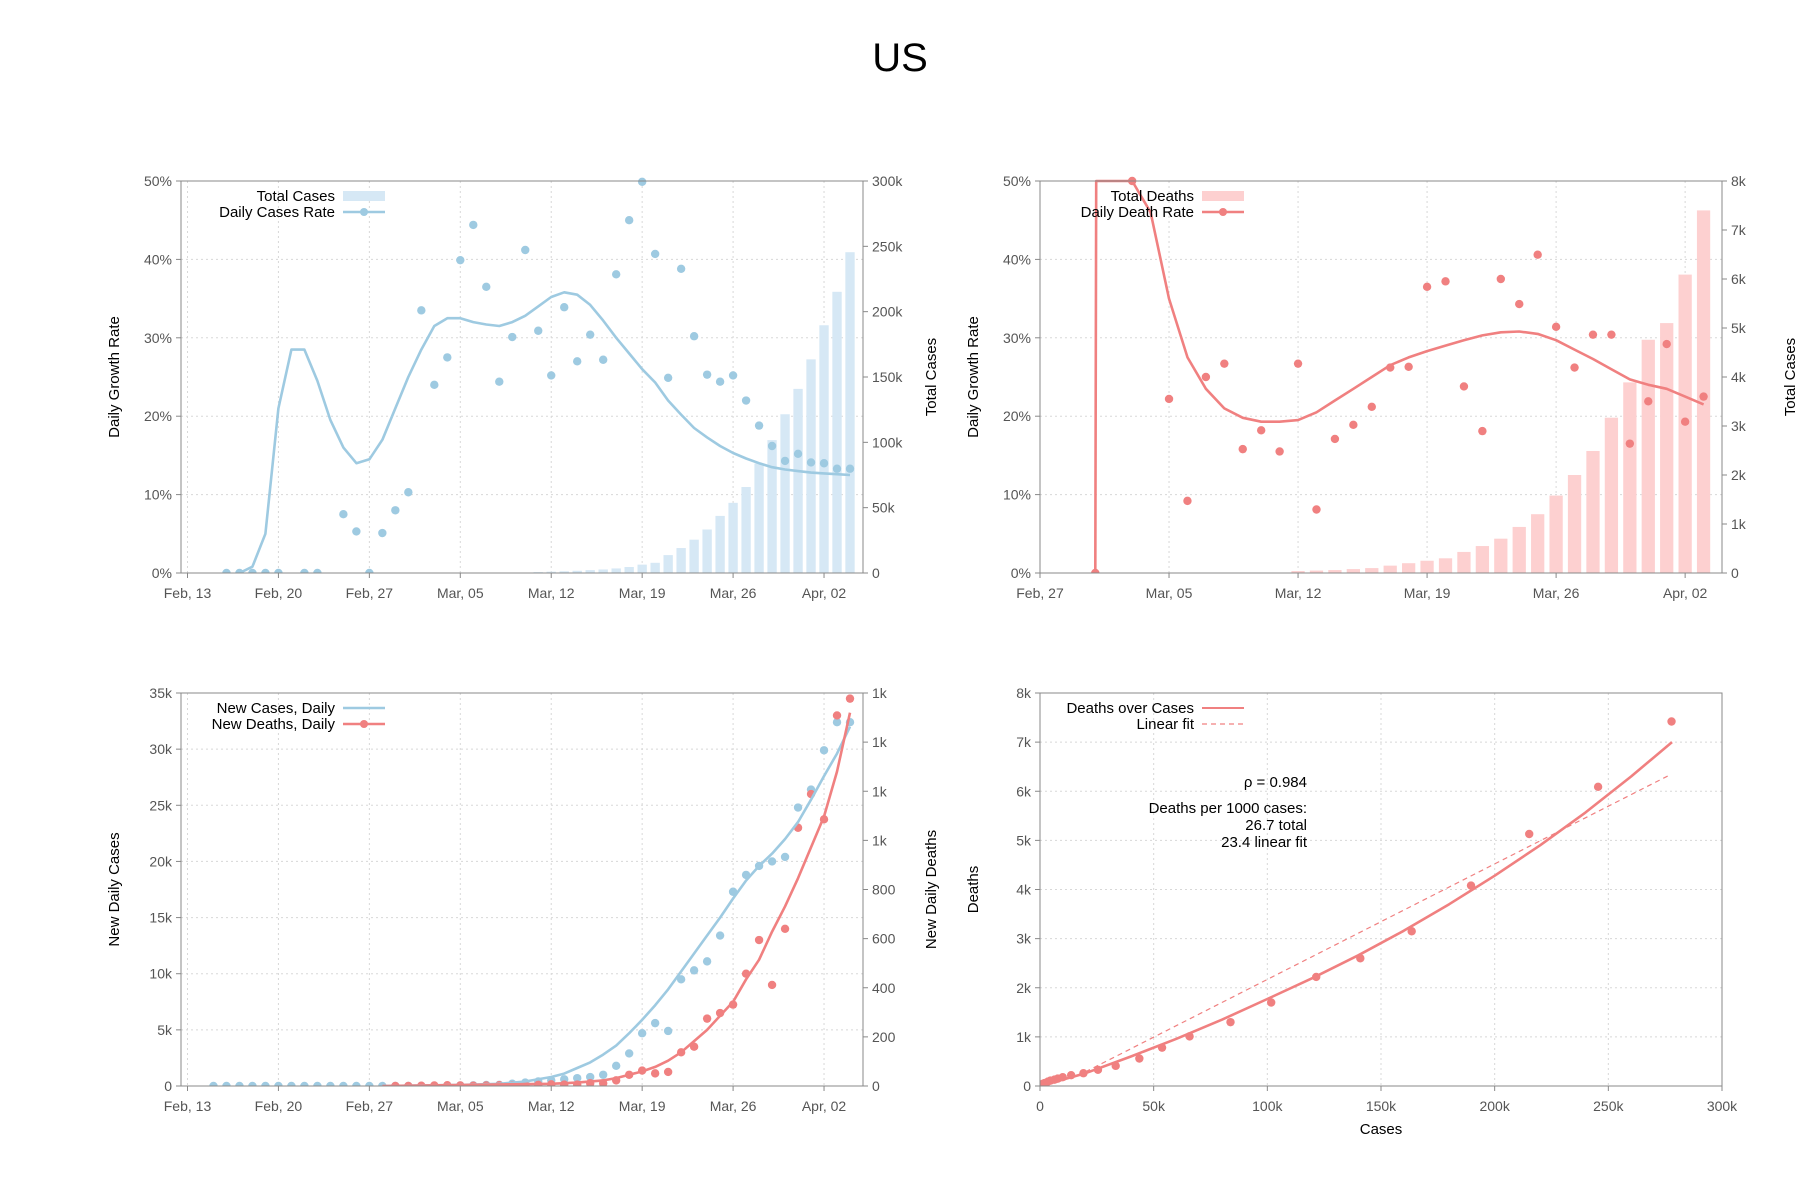  What do you see at coordinates (161, 693) in the screenshot?
I see `bottom-left-ytick-label: 35k` at bounding box center [161, 693].